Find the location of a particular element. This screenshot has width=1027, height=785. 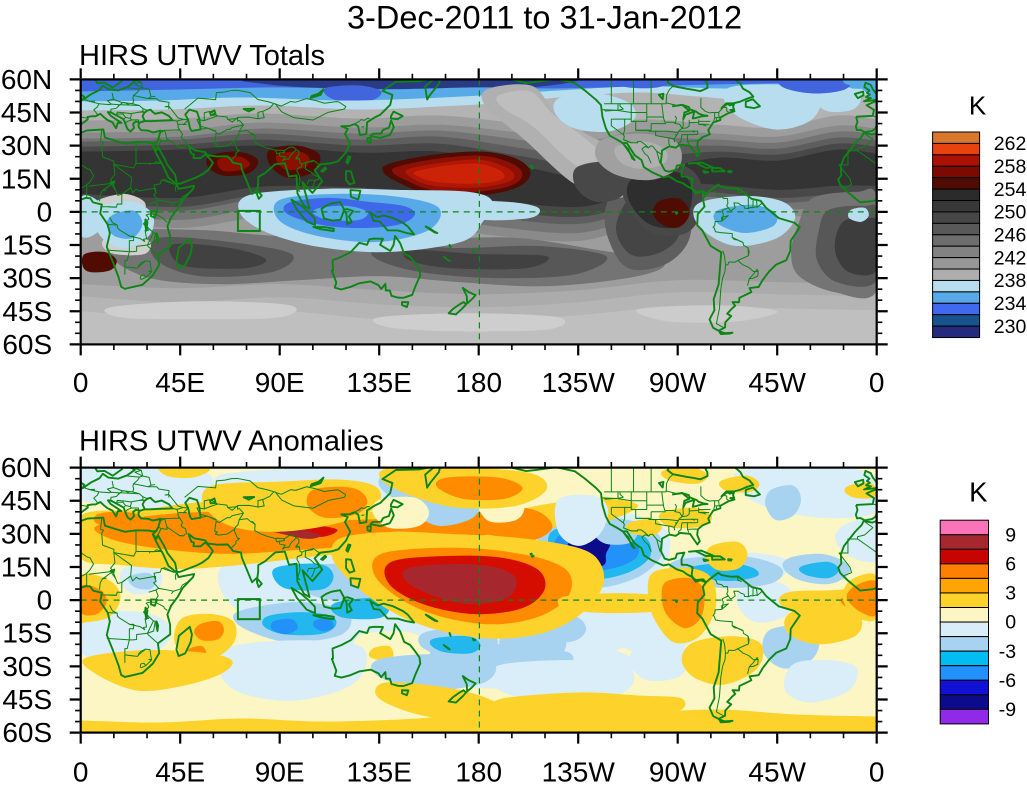

svg-text: 242 is located at coordinates (1010, 258).